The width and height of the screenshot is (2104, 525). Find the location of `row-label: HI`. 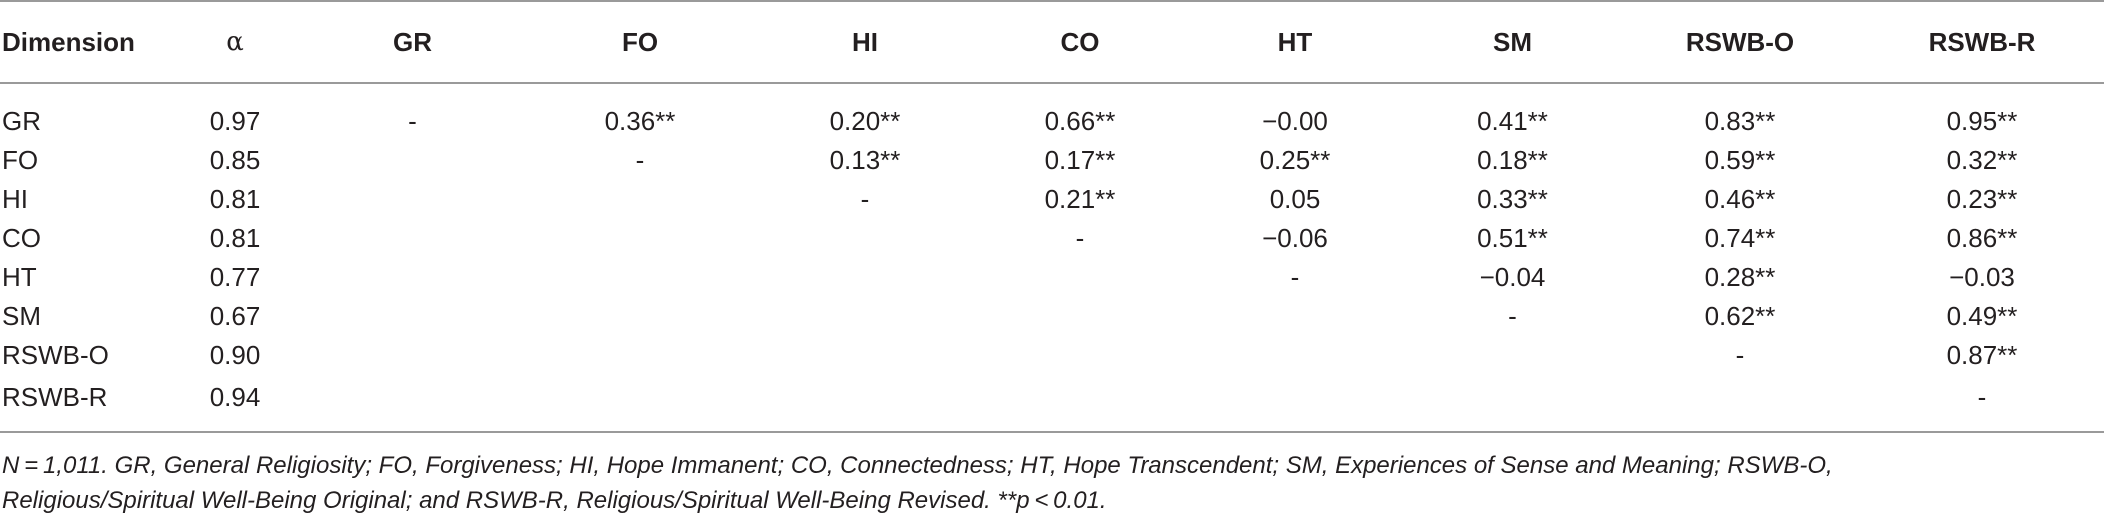

row-label: HI is located at coordinates (15, 199).